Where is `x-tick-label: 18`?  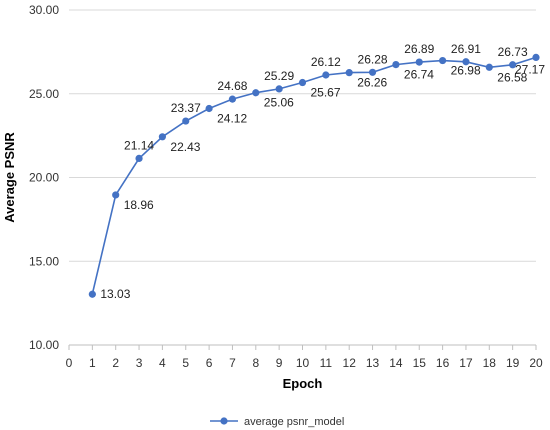 x-tick-label: 18 is located at coordinates (490, 363).